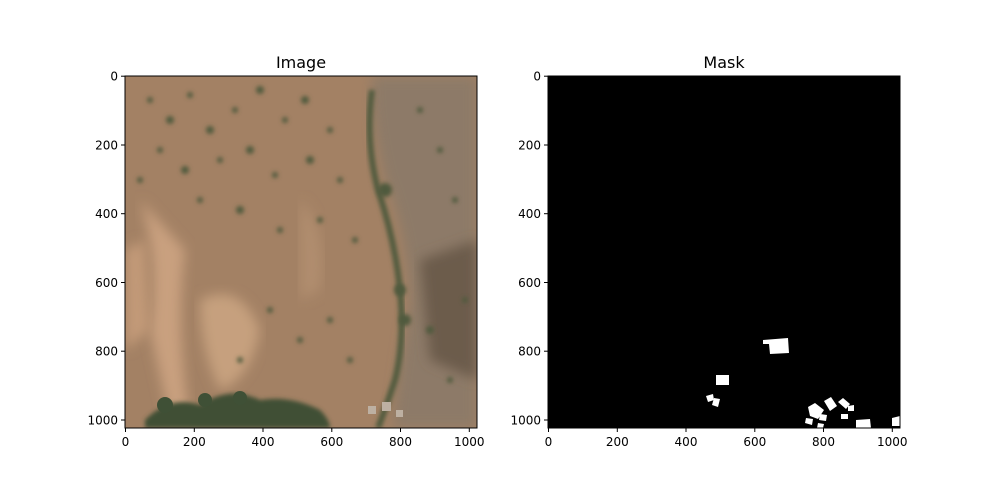 The width and height of the screenshot is (1000, 500). What do you see at coordinates (529, 145) in the screenshot?
I see `mask-y-tick-label: 200` at bounding box center [529, 145].